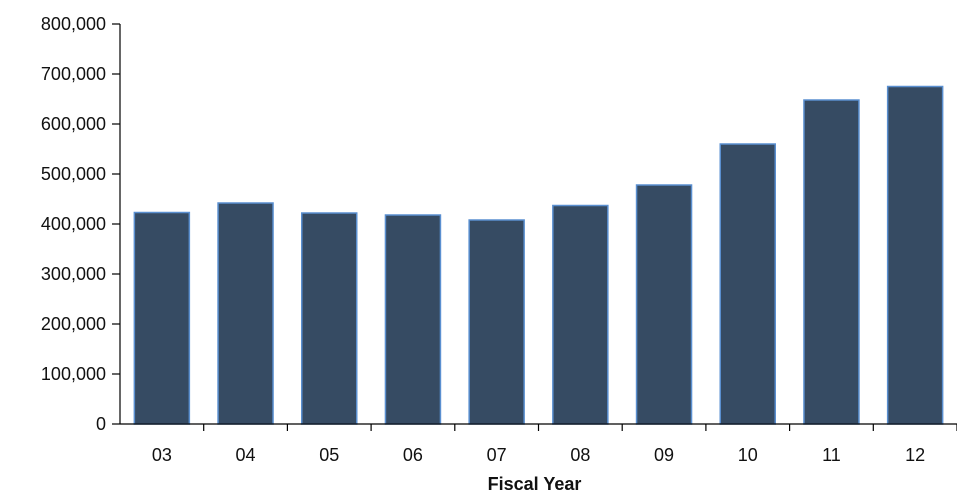  Describe the element at coordinates (413, 455) in the screenshot. I see `x-tick-label: 06` at that location.